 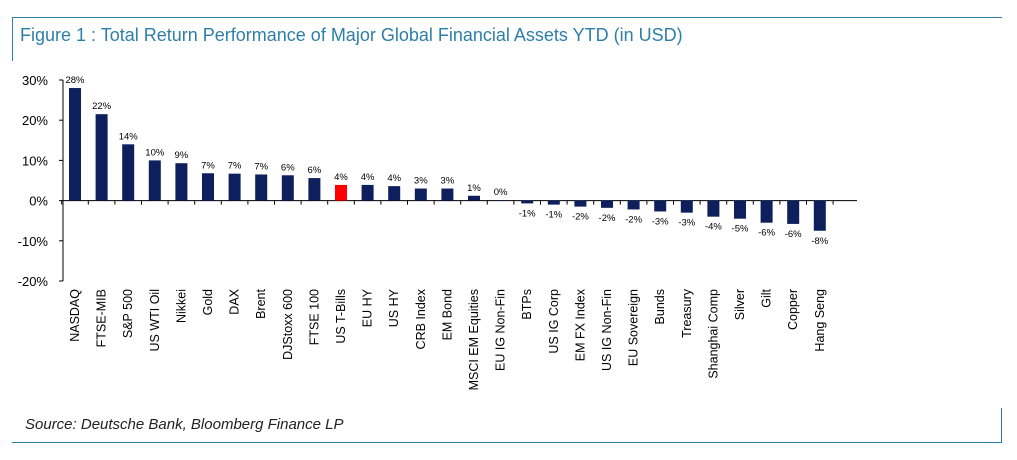 I want to click on x-tick-label: Silver, so click(x=740, y=304).